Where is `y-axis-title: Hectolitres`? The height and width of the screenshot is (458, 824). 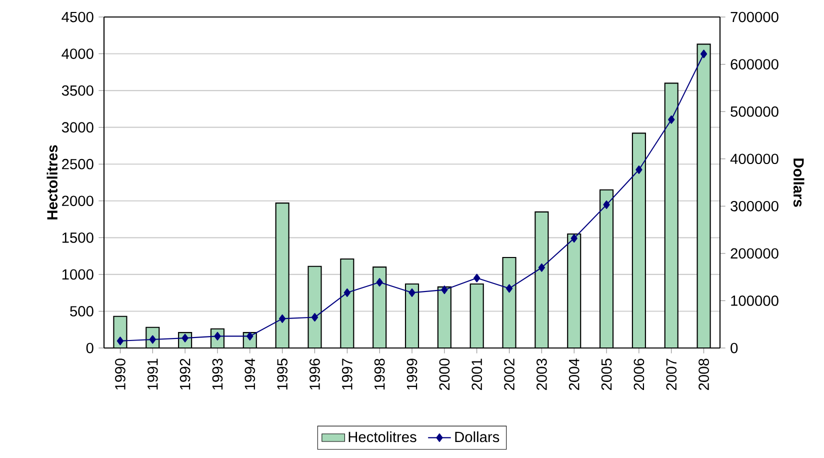 y-axis-title: Hectolitres is located at coordinates (52, 182).